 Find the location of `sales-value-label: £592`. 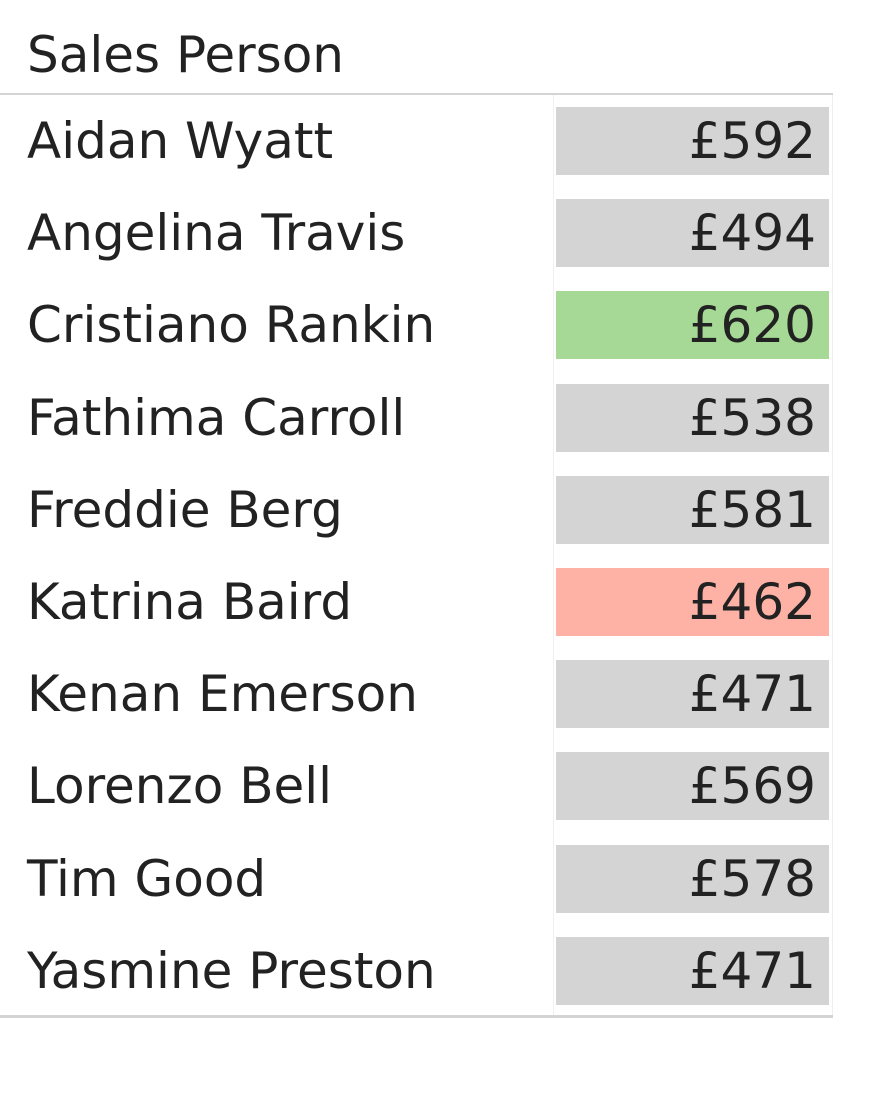

sales-value-label: £592 is located at coordinates (752, 141).